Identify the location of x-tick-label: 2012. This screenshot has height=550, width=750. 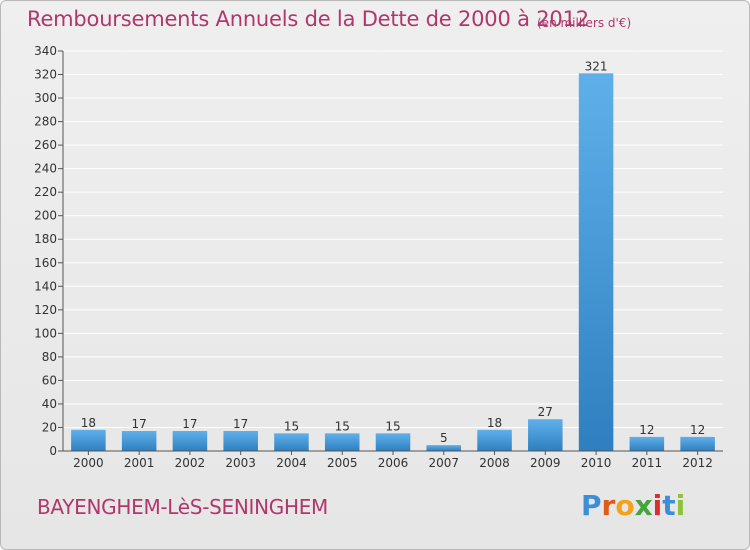
(697, 463).